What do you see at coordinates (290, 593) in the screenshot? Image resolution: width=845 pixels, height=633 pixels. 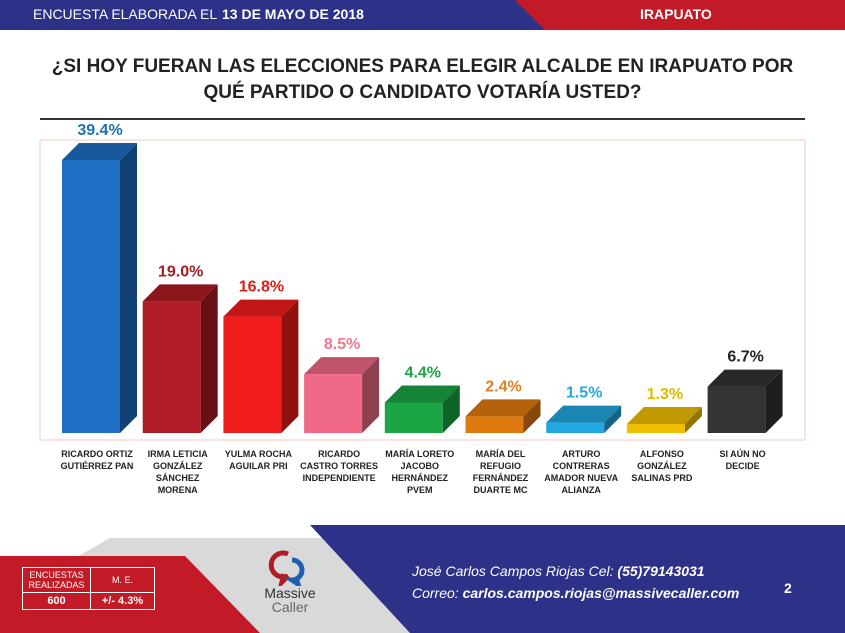 I see `logo-text-1: Massive` at bounding box center [290, 593].